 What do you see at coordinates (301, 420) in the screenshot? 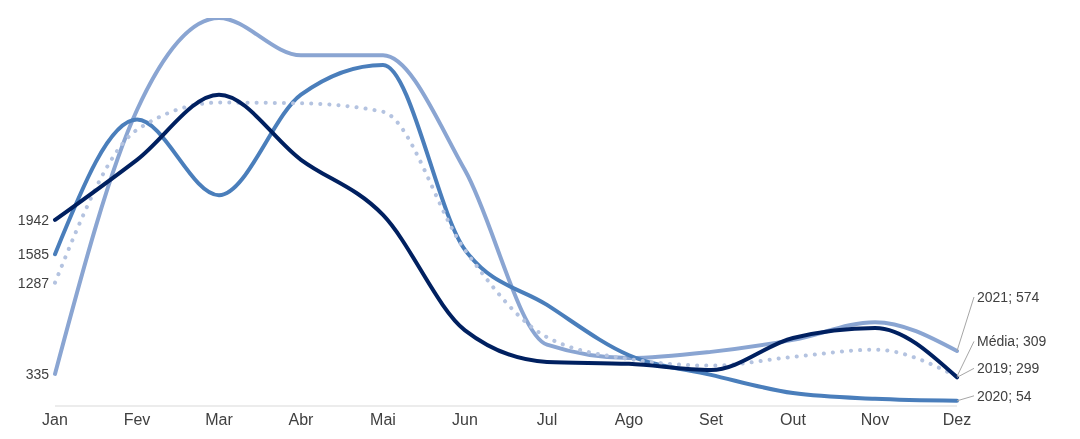
I see `x-tick-label: Abr` at bounding box center [301, 420].